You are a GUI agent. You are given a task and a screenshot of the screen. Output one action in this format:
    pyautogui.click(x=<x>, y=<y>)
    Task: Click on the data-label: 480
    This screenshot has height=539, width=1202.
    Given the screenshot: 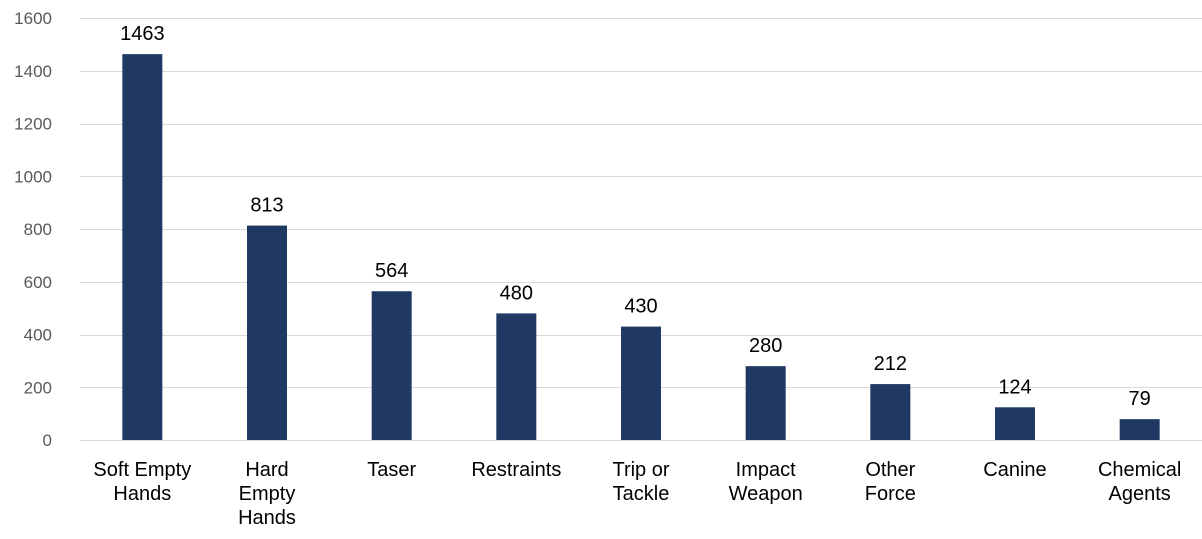 What is the action you would take?
    pyautogui.click(x=516, y=293)
    